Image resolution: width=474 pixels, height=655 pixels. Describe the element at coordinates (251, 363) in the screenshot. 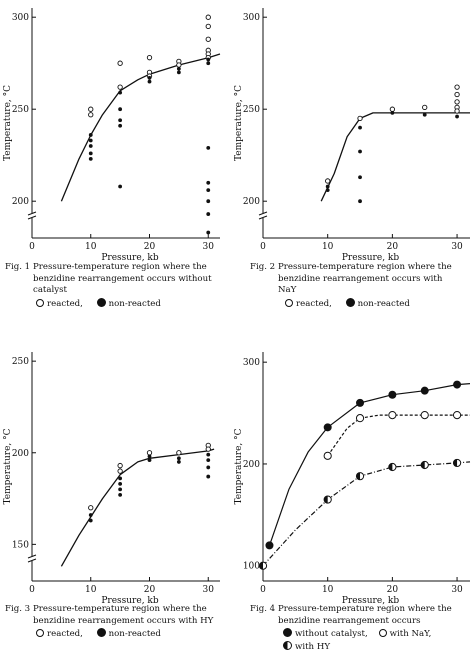

I see `fig4-y-tick-label: 300` at that location.